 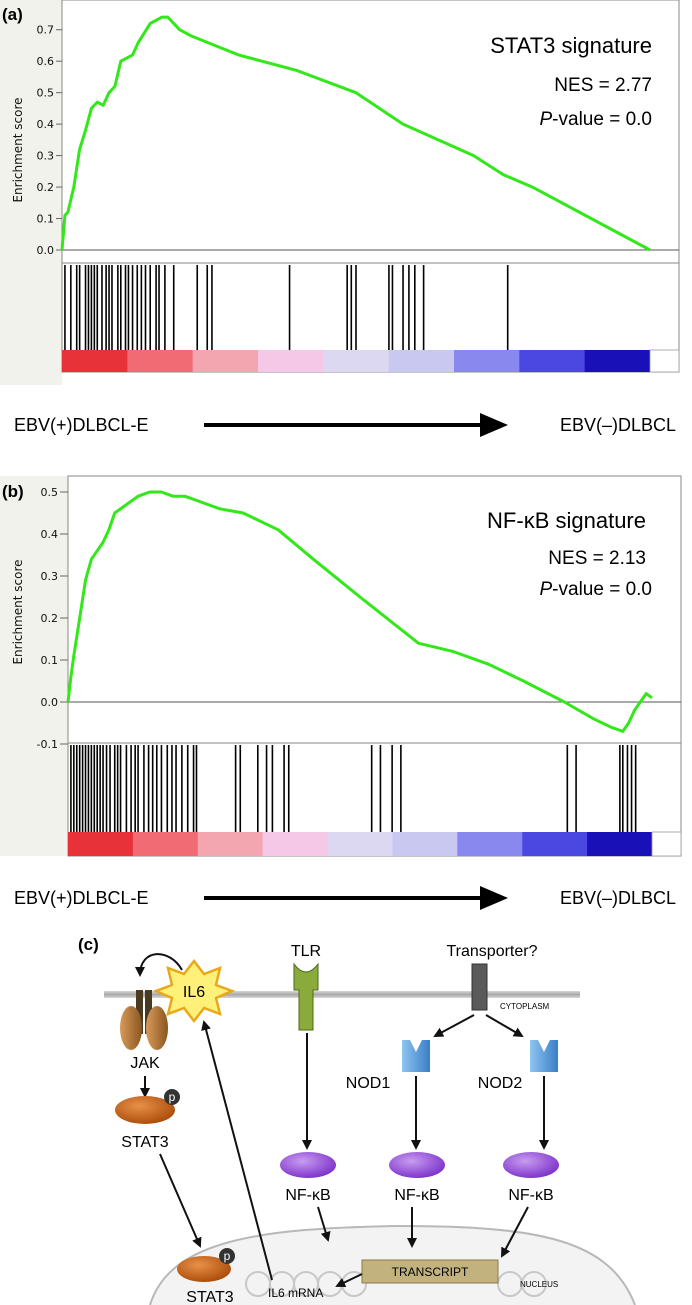 What do you see at coordinates (145, 1142) in the screenshot?
I see `stat3-top-label: STAT3` at bounding box center [145, 1142].